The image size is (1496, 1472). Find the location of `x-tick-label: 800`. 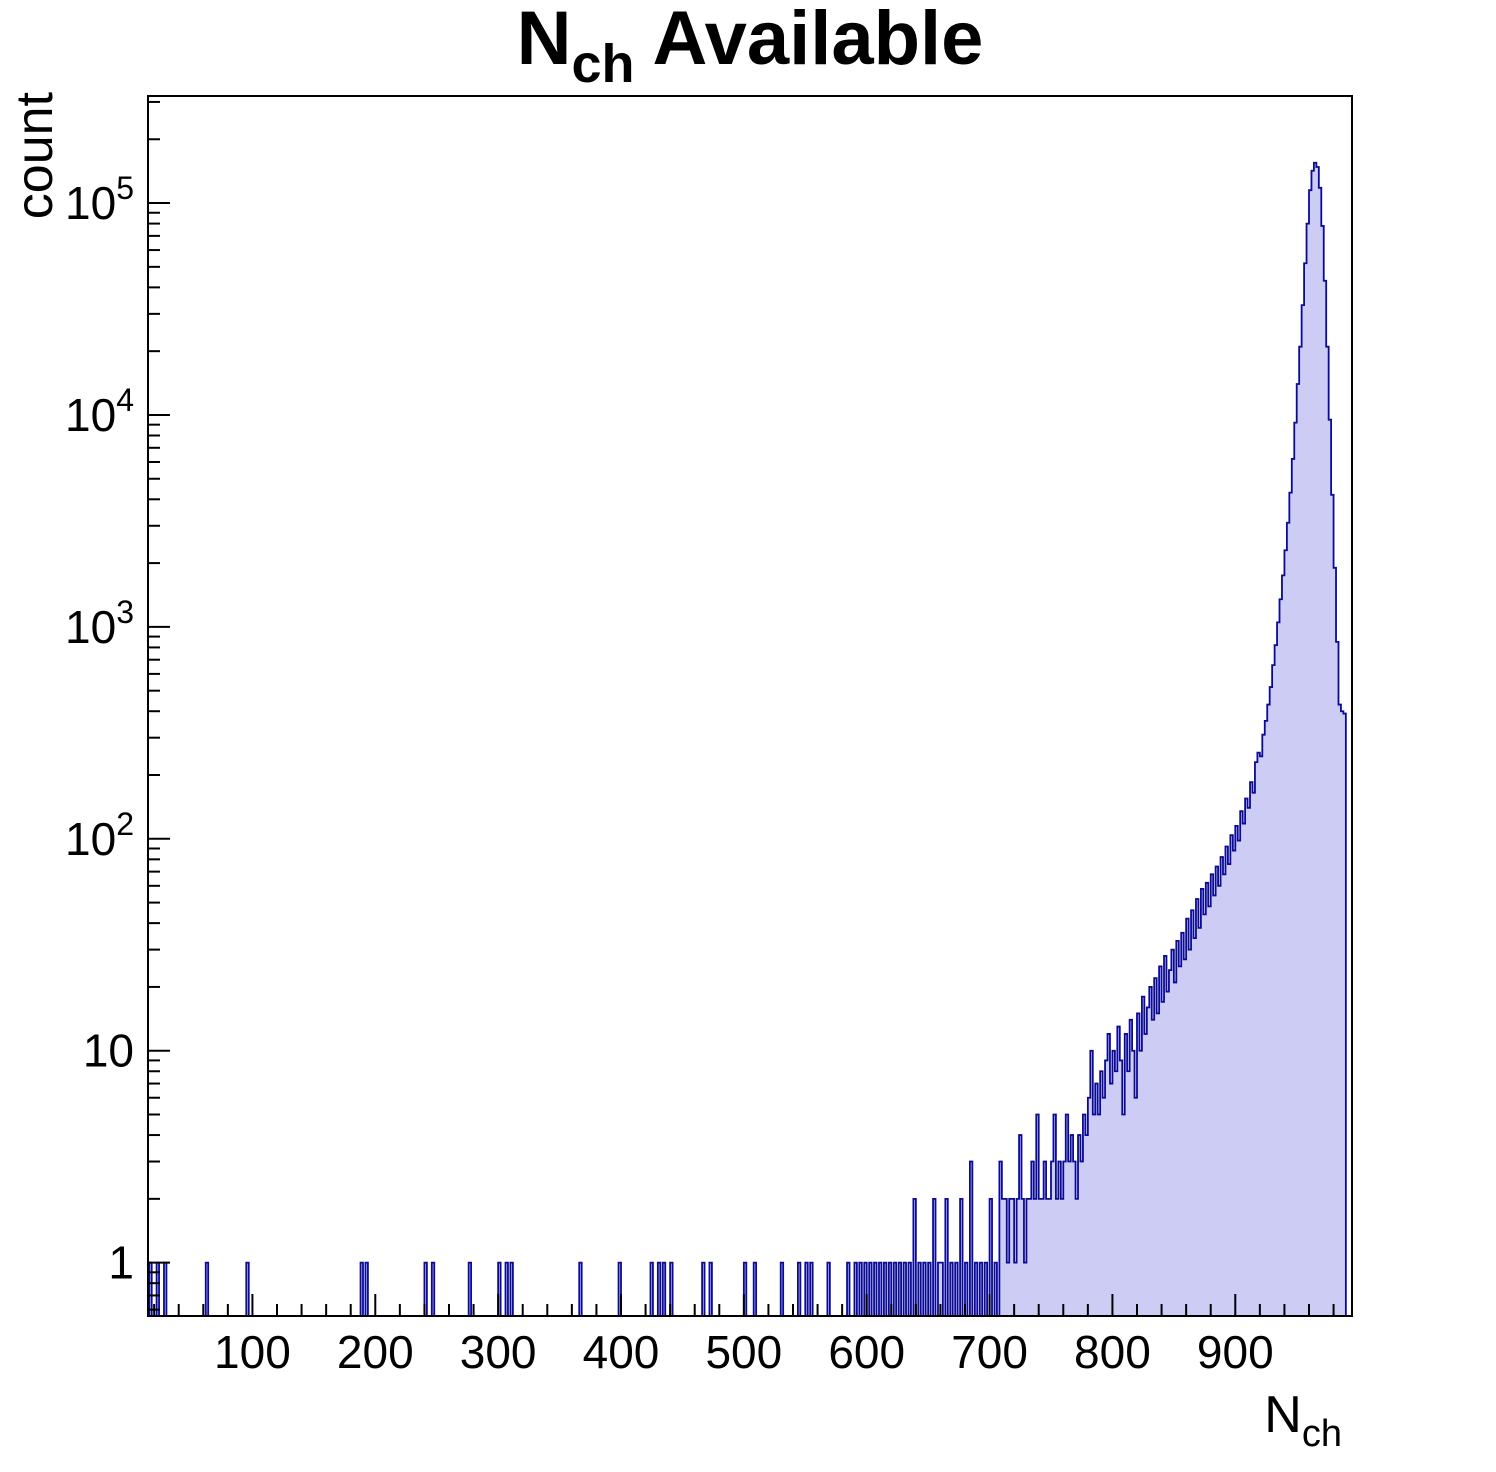

x-tick-label: 800 is located at coordinates (1112, 1352).